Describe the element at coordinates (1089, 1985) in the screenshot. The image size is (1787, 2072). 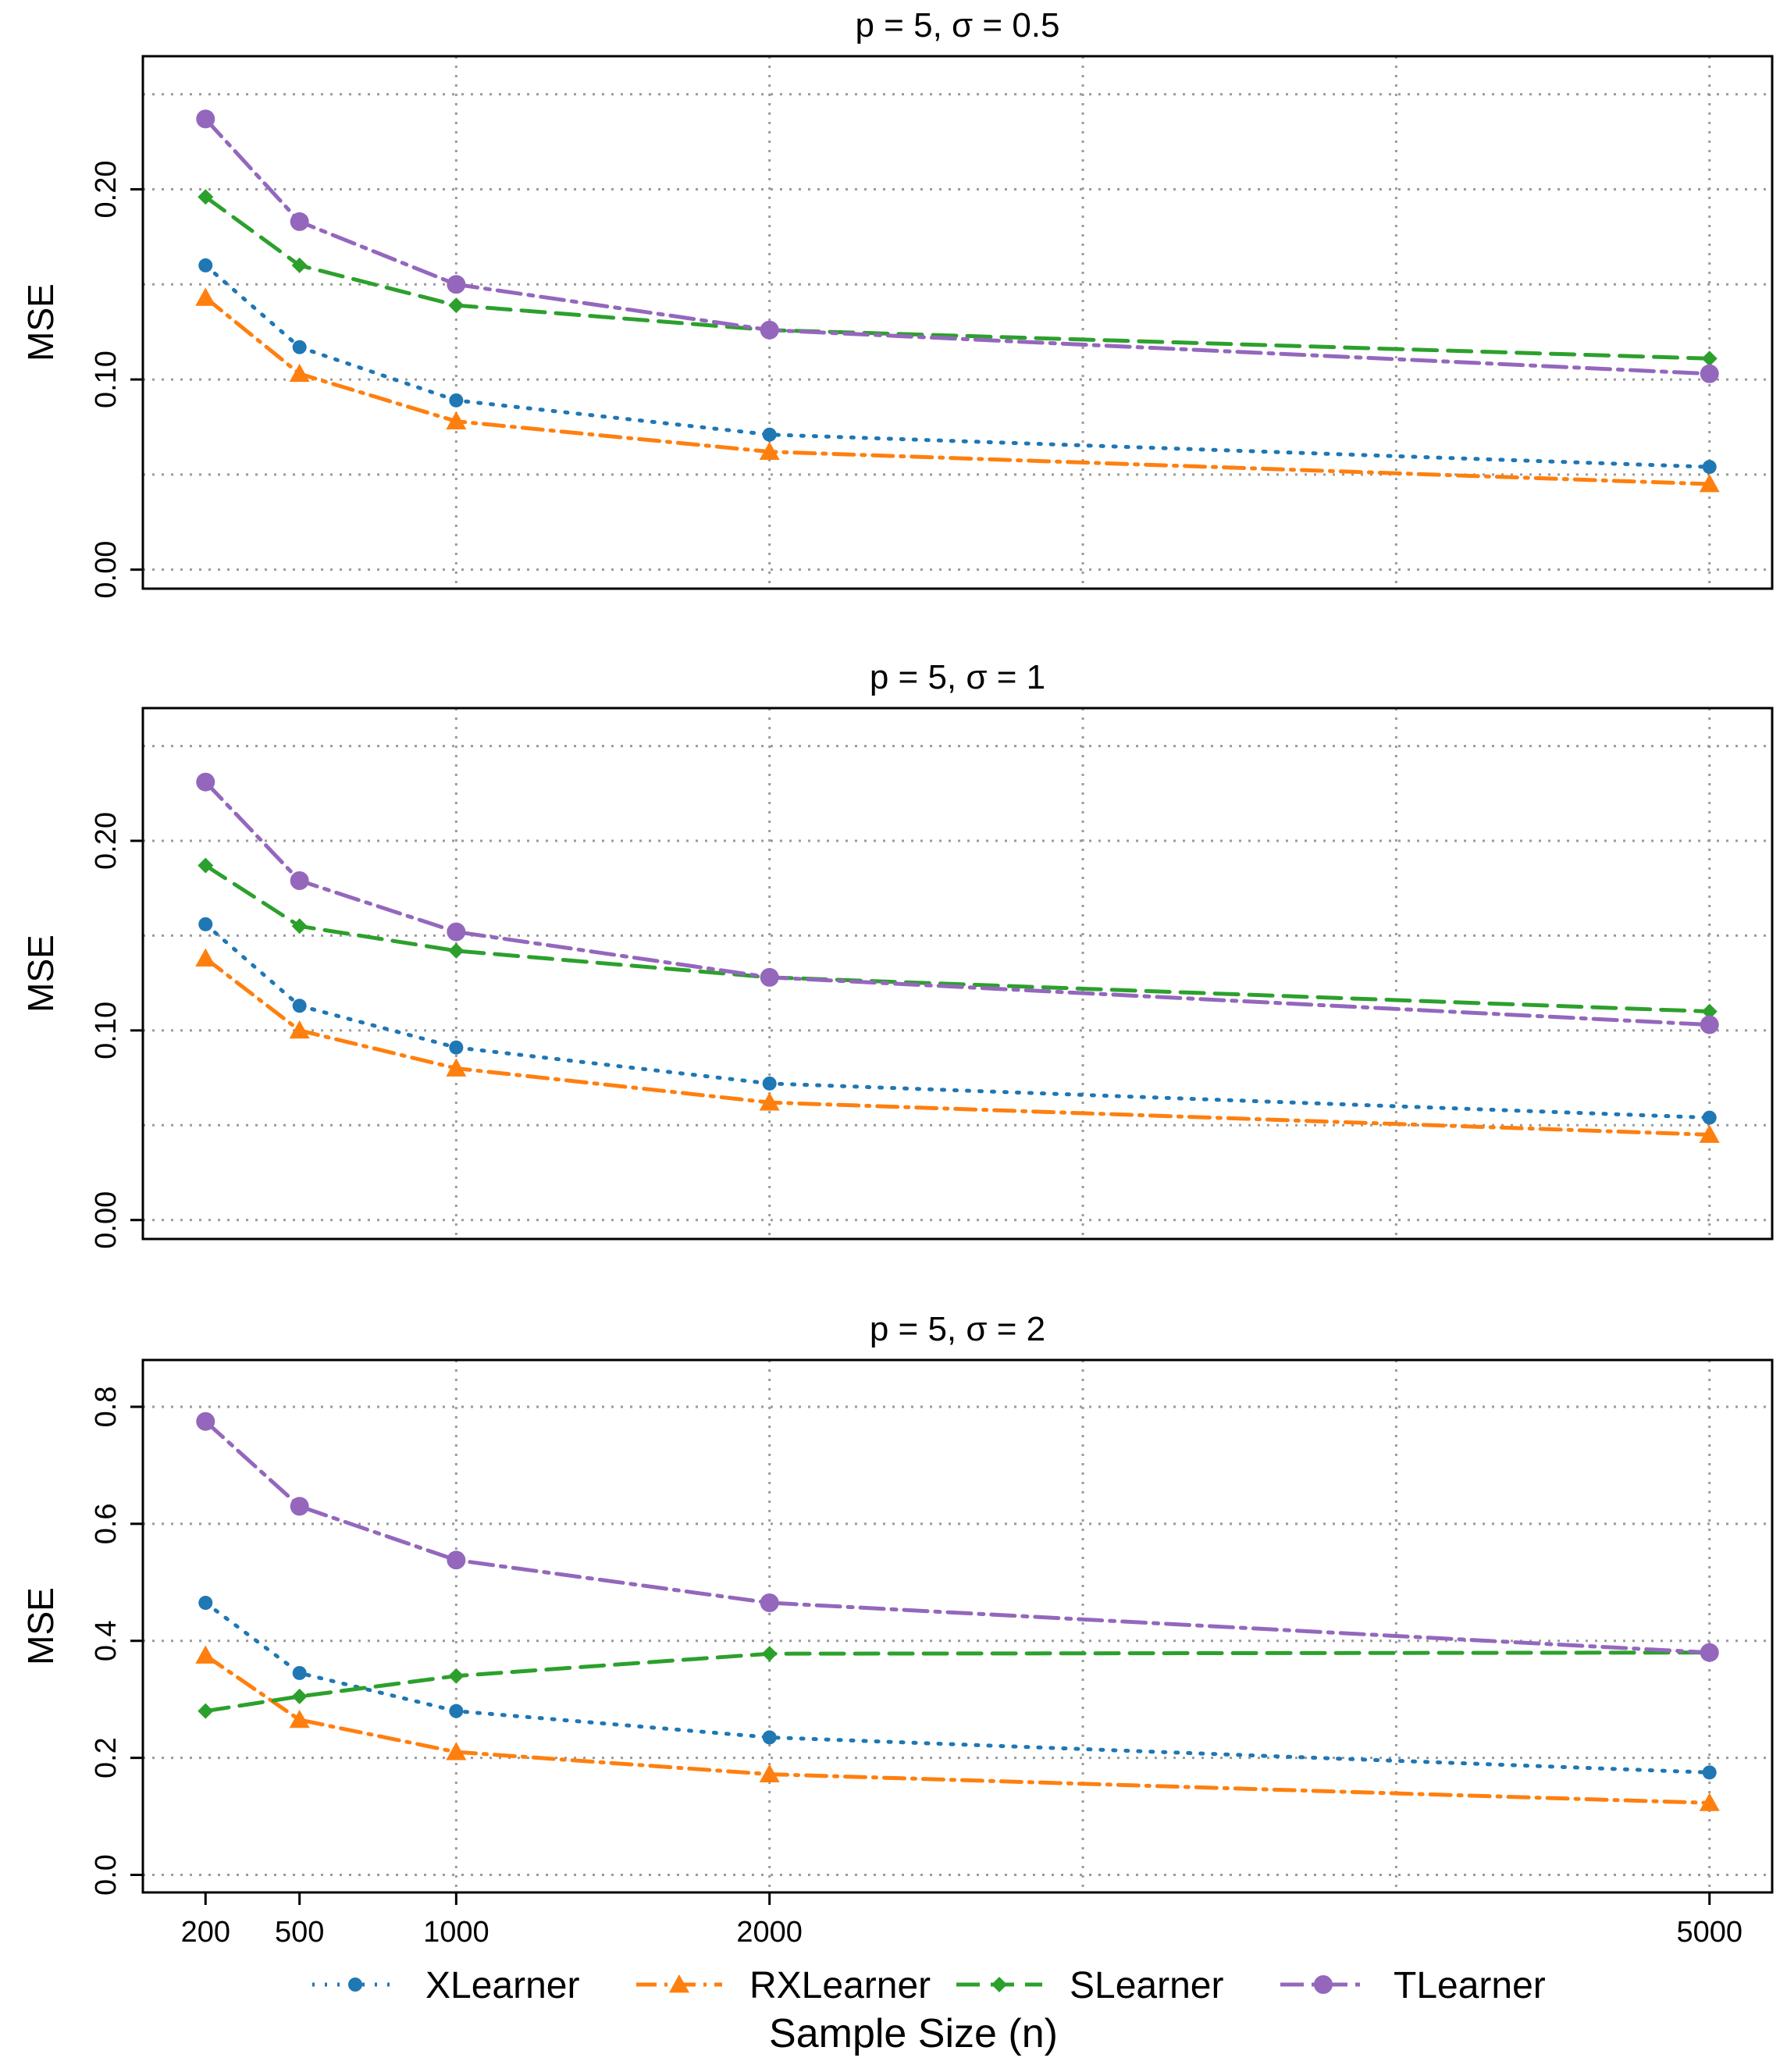
I see `legend-item-slearner: SLearner` at that location.